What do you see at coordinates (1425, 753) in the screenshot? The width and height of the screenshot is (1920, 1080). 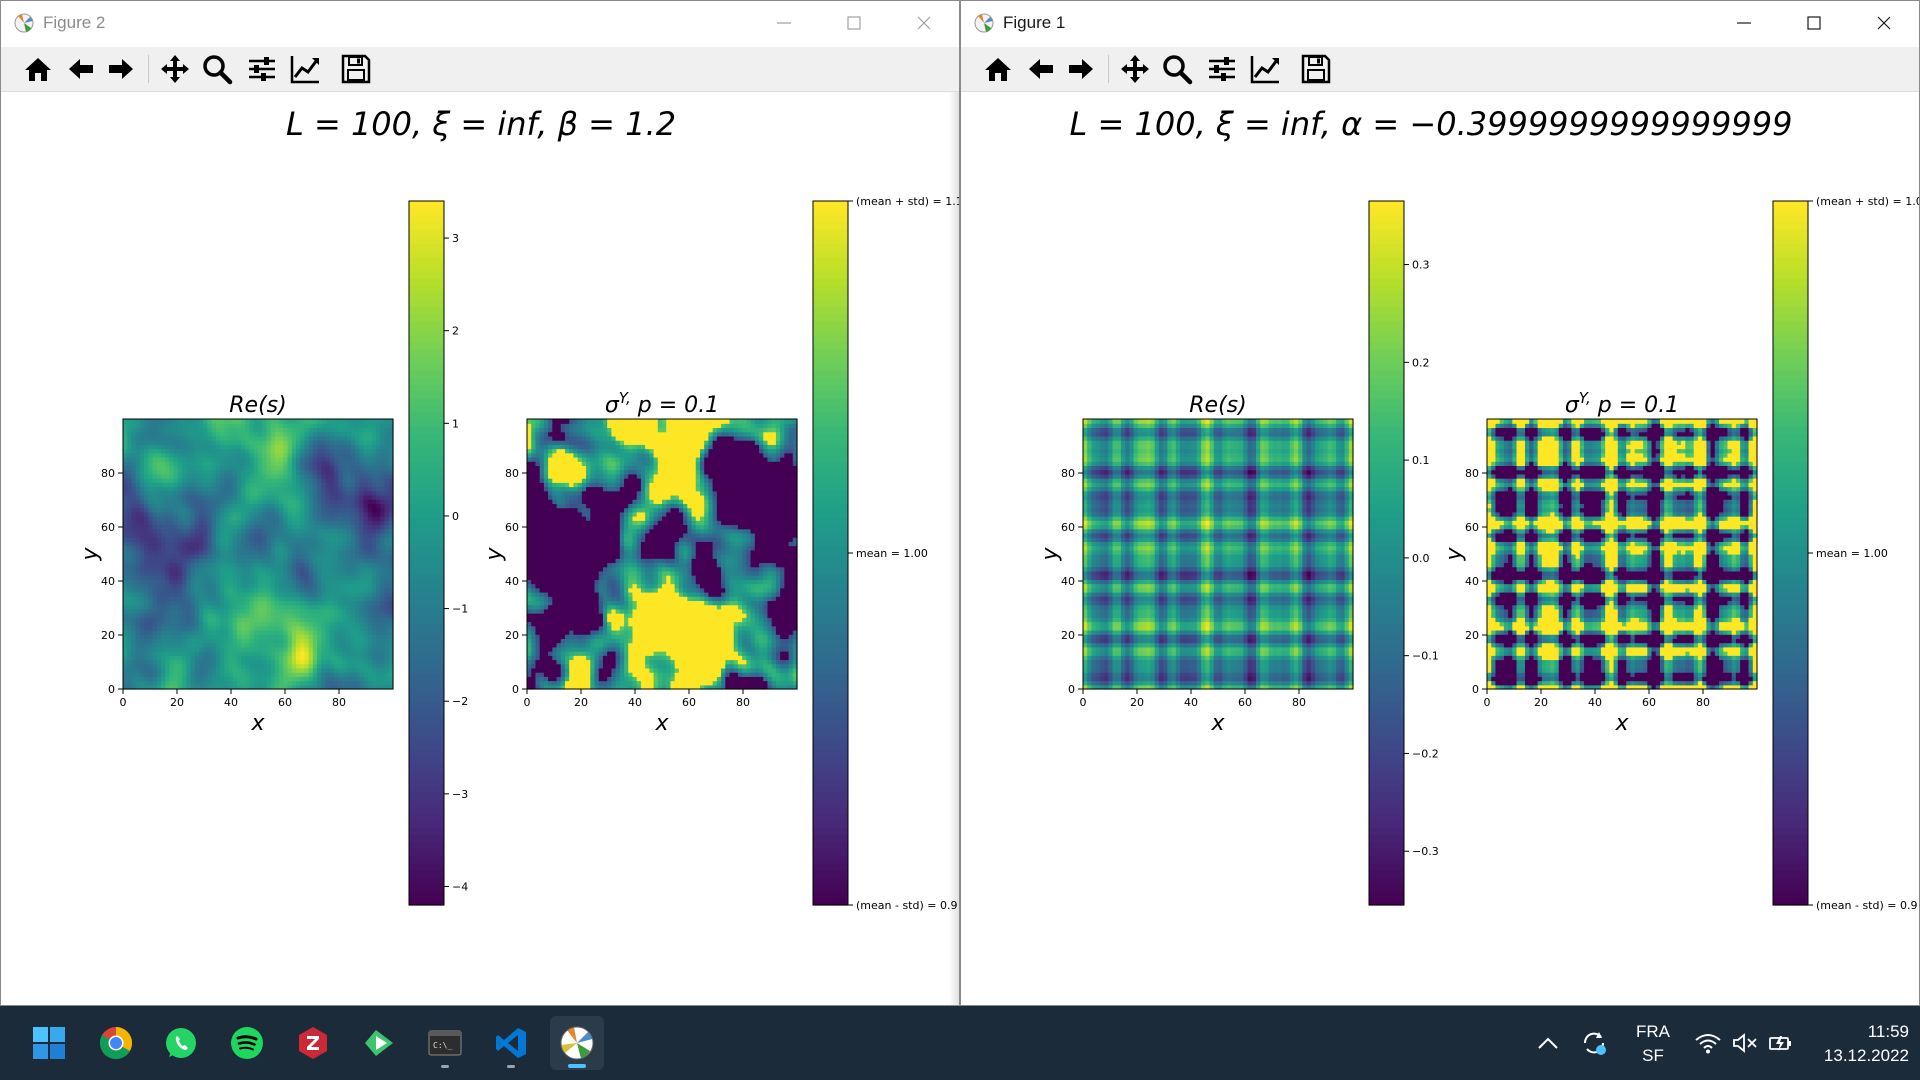 I see `left-colorbar-tick-label: −0.2` at bounding box center [1425, 753].